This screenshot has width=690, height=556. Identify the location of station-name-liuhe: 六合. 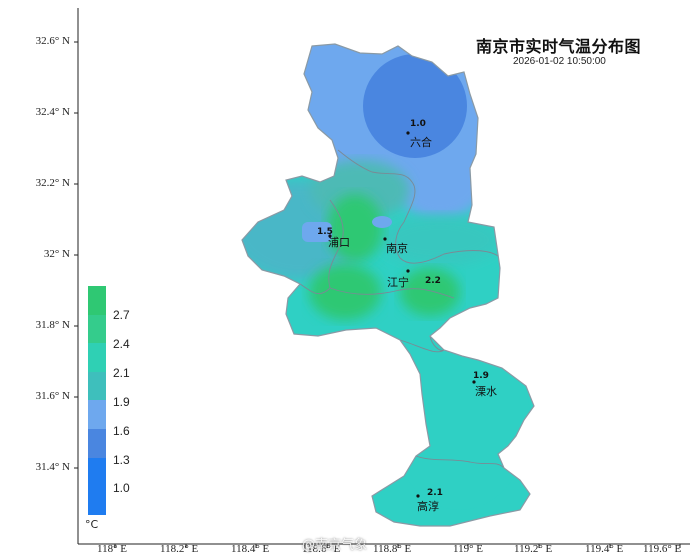
(421, 142).